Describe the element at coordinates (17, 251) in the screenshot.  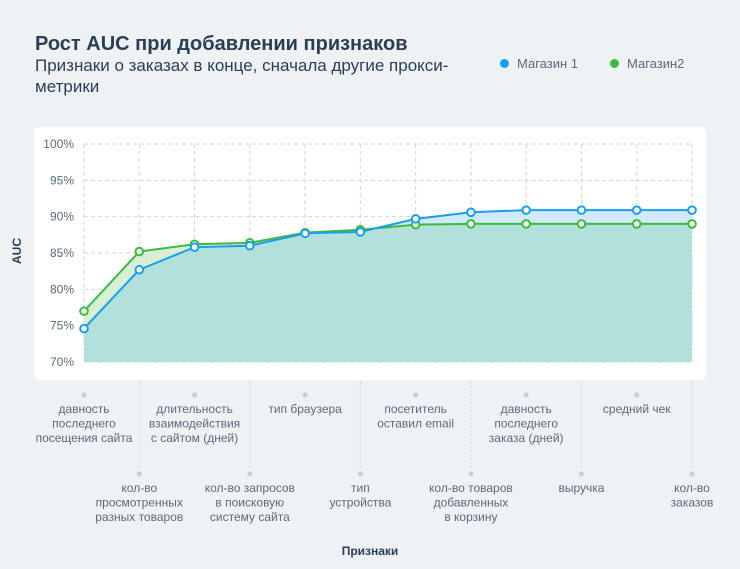
I see `y-axis-title: AUC` at that location.